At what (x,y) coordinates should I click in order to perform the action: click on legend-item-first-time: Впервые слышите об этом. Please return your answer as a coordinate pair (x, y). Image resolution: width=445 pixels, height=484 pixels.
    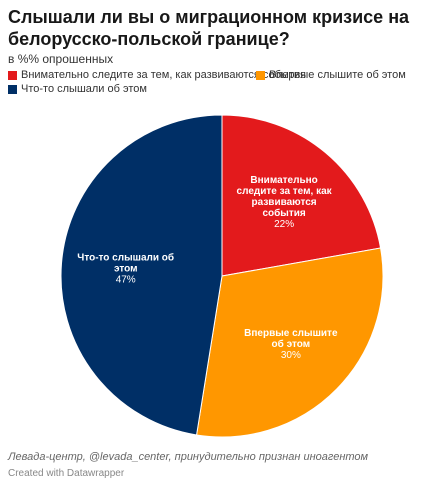
    Looking at the image, I should click on (331, 75).